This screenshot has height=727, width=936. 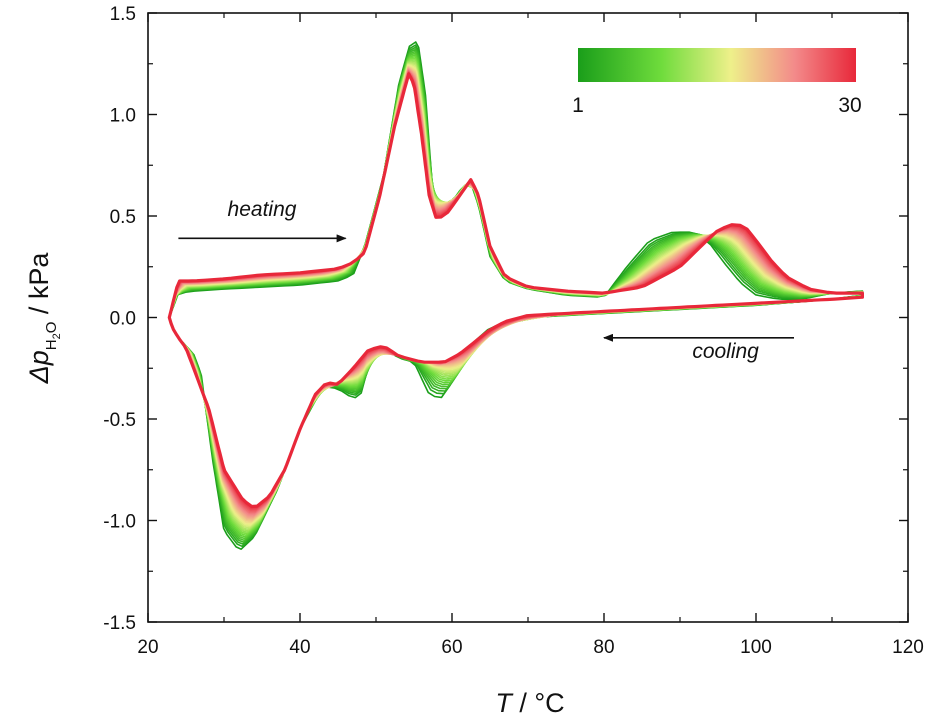 What do you see at coordinates (123, 116) in the screenshot?
I see `y-tick-label: 1.0` at bounding box center [123, 116].